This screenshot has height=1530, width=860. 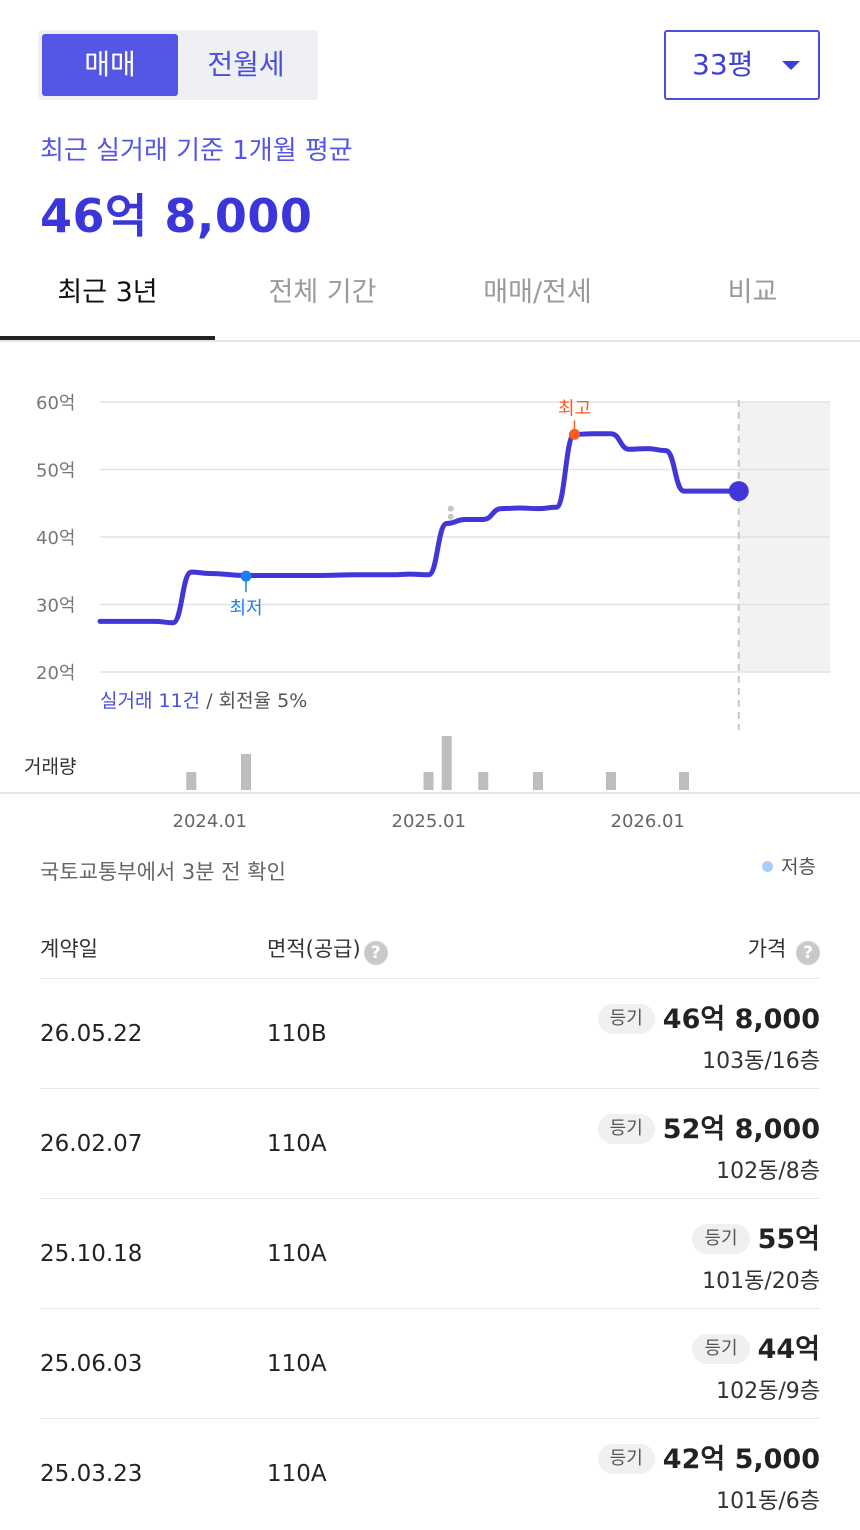 What do you see at coordinates (50, 767) in the screenshot?
I see `volume-label: 거래량` at bounding box center [50, 767].